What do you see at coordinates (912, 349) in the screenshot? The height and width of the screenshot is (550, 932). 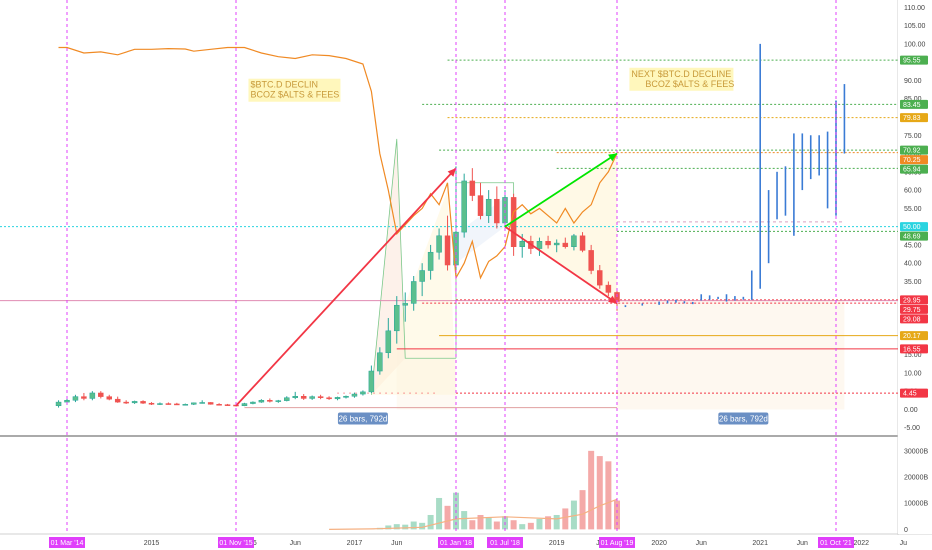 I see `price-tag-label: 16.55` at bounding box center [912, 349].